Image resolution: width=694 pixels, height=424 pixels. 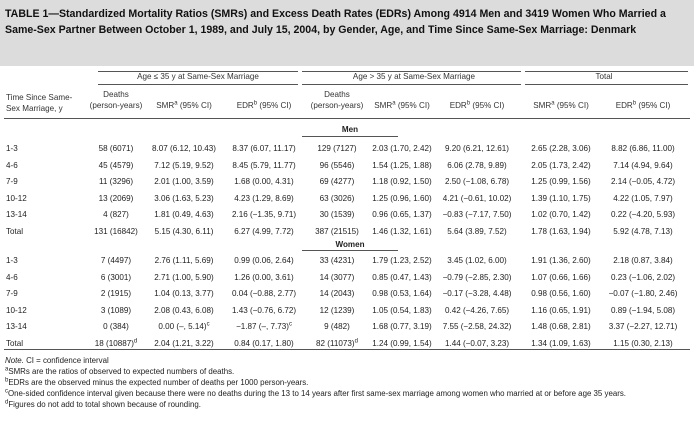 What do you see at coordinates (606, 84) in the screenshot?
I see `rule-group-right` at bounding box center [606, 84].